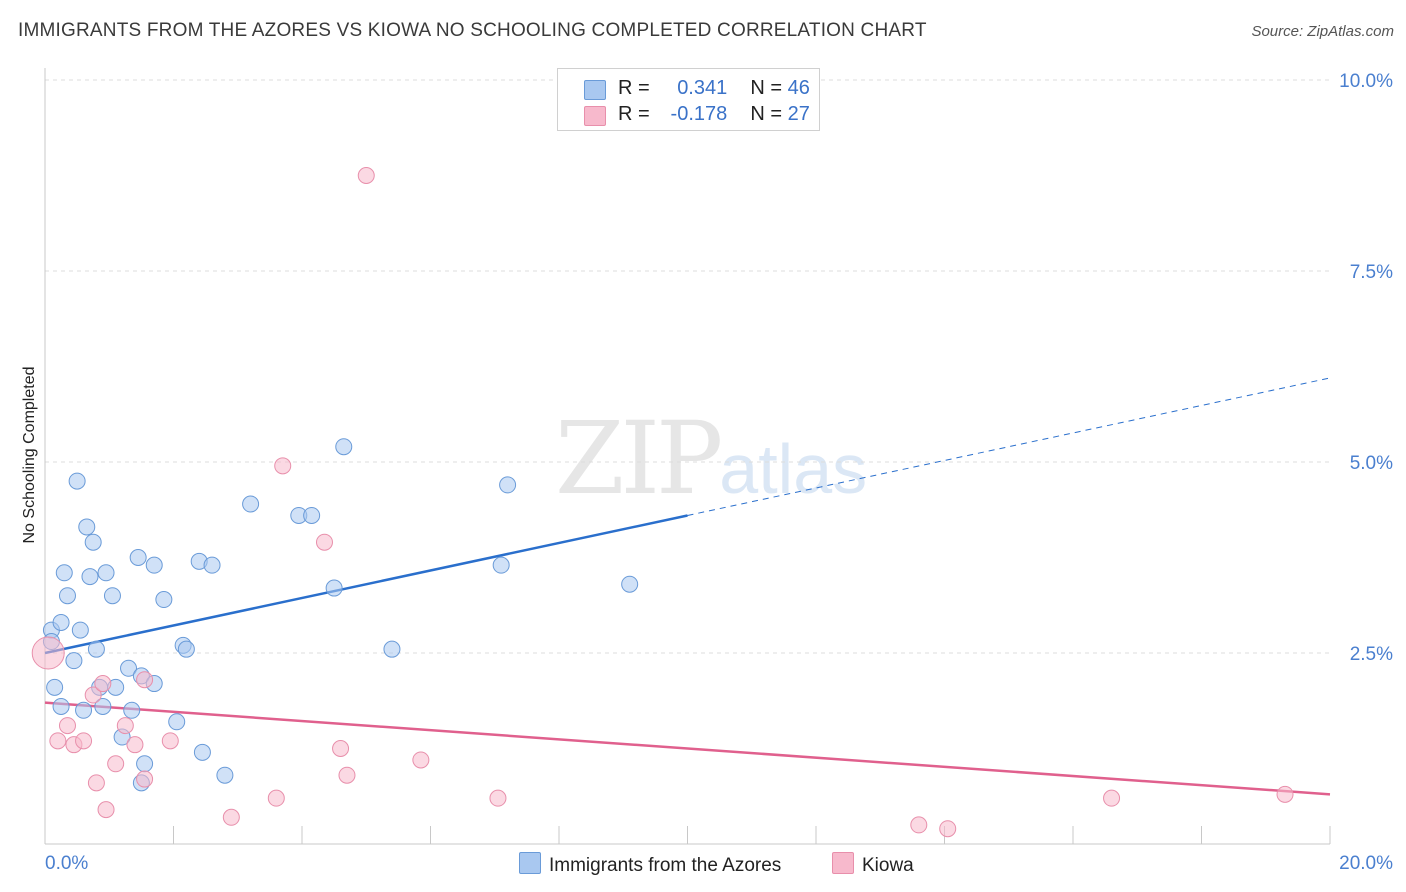  Describe the element at coordinates (530, 863) in the screenshot. I see `bottom-legend-swatch-azores` at that location.